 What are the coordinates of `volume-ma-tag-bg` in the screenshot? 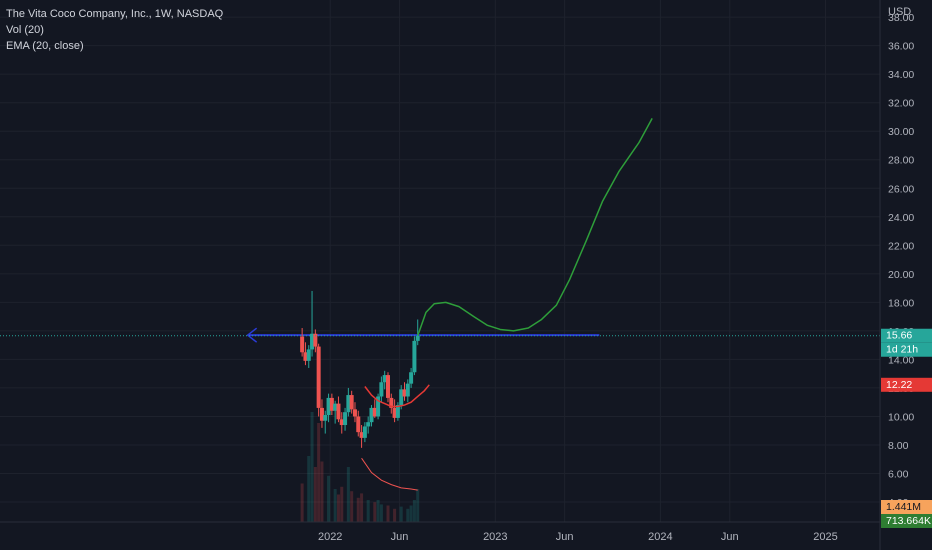 It's located at (906, 507).